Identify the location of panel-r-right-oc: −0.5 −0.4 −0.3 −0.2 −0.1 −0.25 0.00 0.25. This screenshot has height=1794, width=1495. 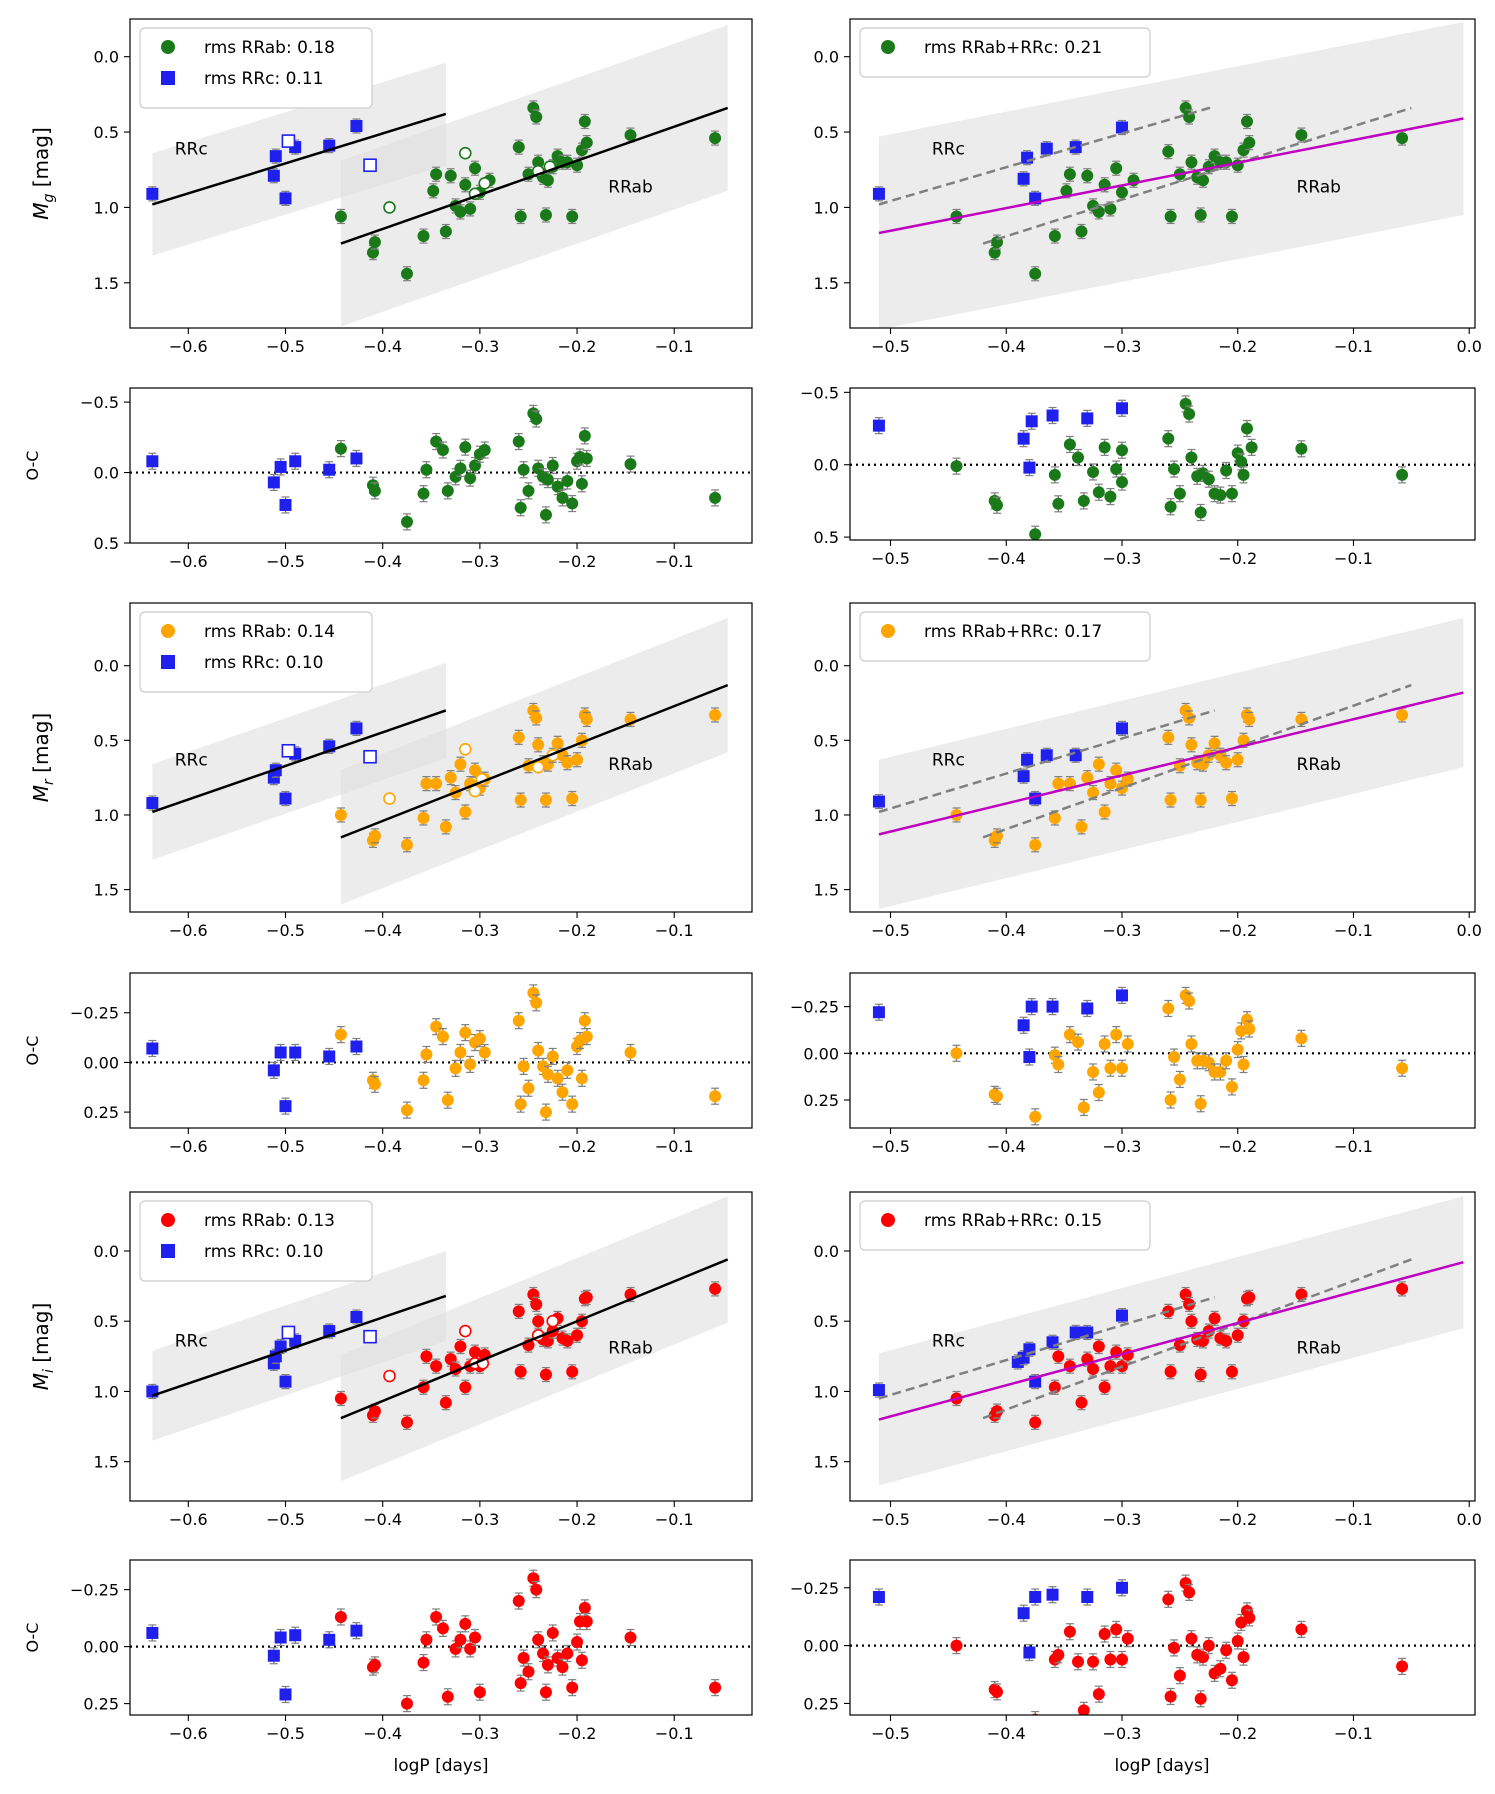
(1133, 1064).